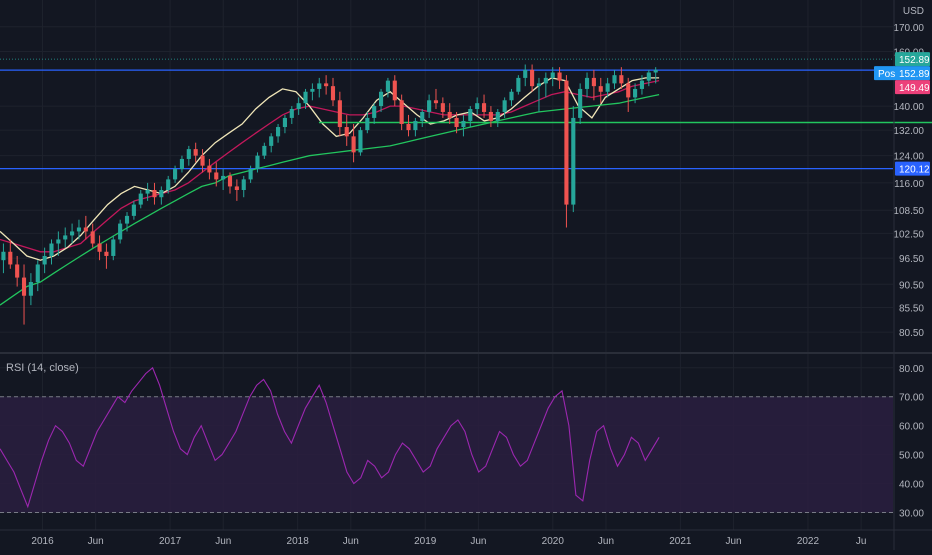 Image resolution: width=932 pixels, height=555 pixels. What do you see at coordinates (808, 541) in the screenshot?
I see `time-axis-label: 2022` at bounding box center [808, 541].